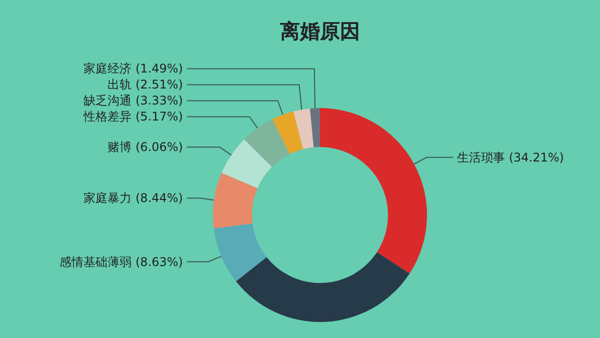 The height and width of the screenshot is (338, 600). What do you see at coordinates (133, 101) in the screenshot?
I see `slice-label: 缺乏沟通 (3.33%)` at bounding box center [133, 101].